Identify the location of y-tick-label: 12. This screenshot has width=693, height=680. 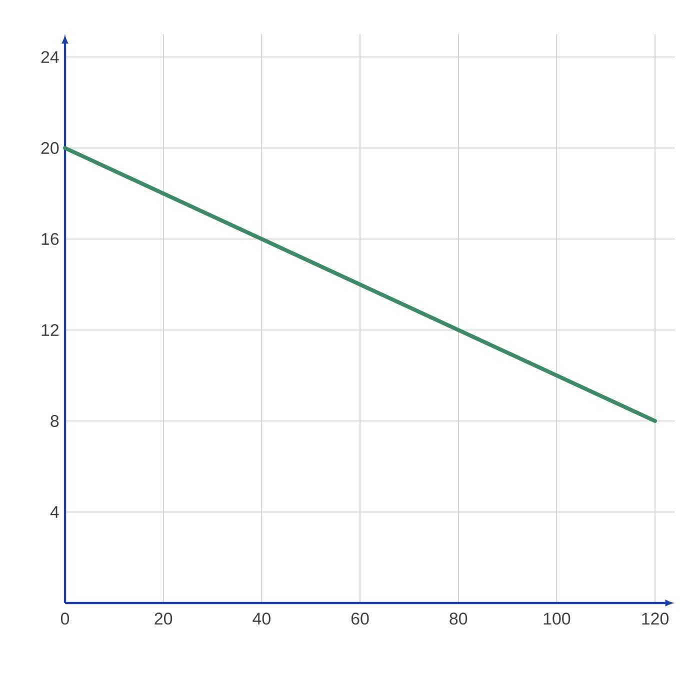
(50, 330).